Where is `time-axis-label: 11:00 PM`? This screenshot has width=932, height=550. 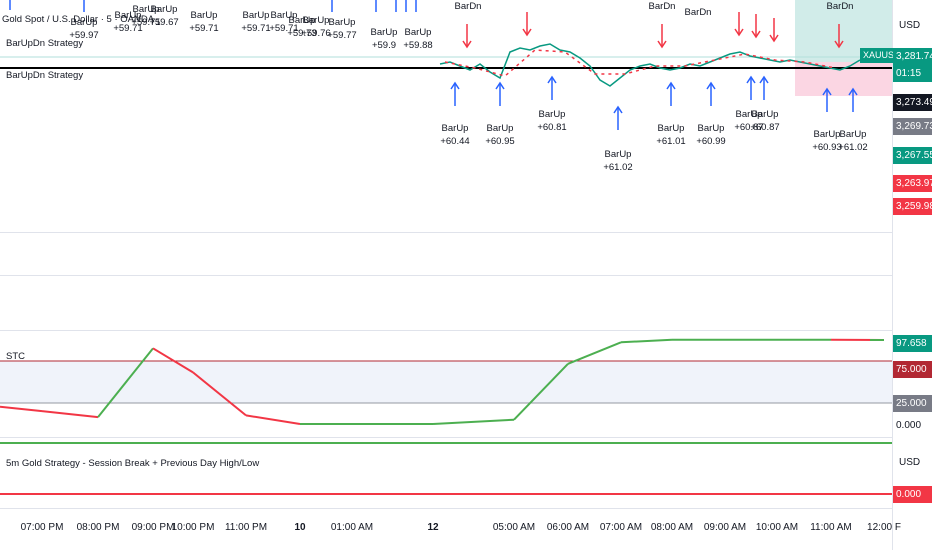
time-axis-label: 11:00 PM is located at coordinates (246, 527).